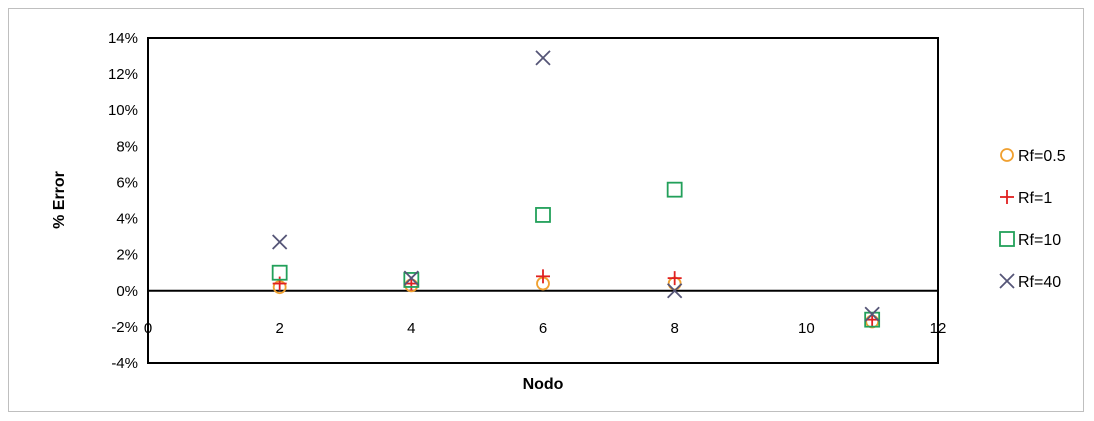  I want to click on y-tick-label: 14%, so click(123, 38).